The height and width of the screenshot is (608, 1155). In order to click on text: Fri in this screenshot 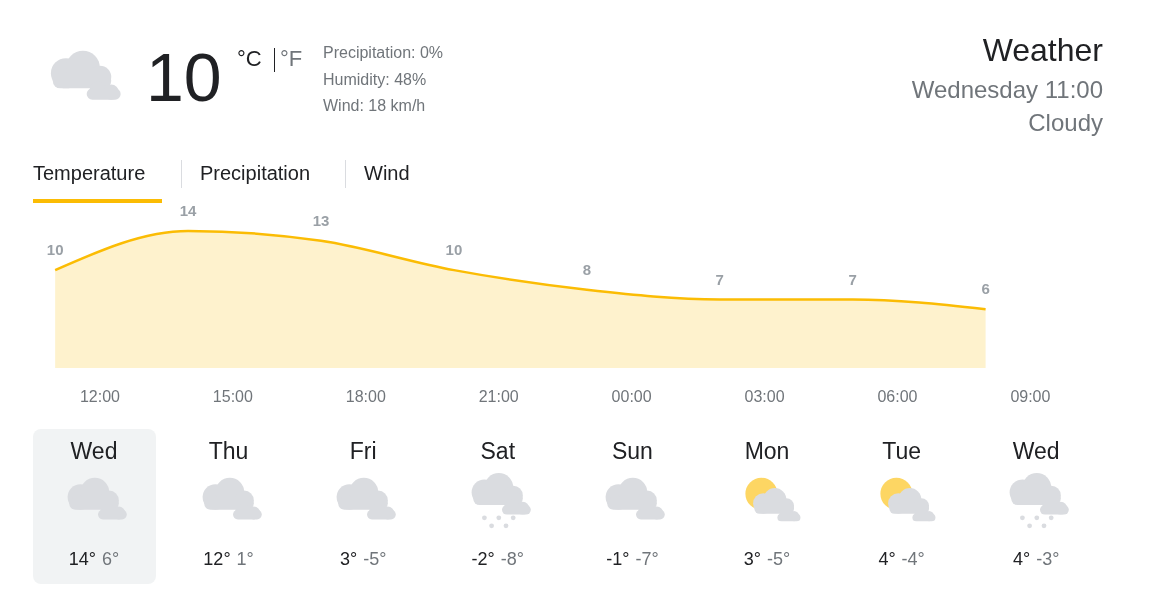, I will do `click(363, 451)`.